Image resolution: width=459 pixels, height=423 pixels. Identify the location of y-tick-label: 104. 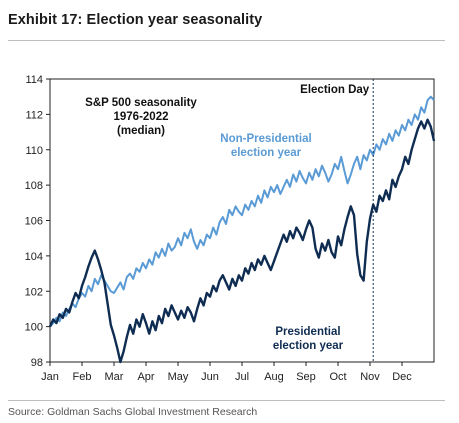
(34, 257).